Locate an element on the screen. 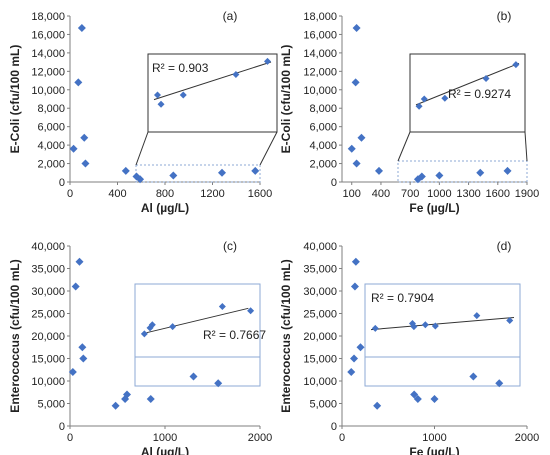 This screenshot has width=550, height=455. y-axis-title: E-Coli (cfu/100 mL) is located at coordinates (286, 99).